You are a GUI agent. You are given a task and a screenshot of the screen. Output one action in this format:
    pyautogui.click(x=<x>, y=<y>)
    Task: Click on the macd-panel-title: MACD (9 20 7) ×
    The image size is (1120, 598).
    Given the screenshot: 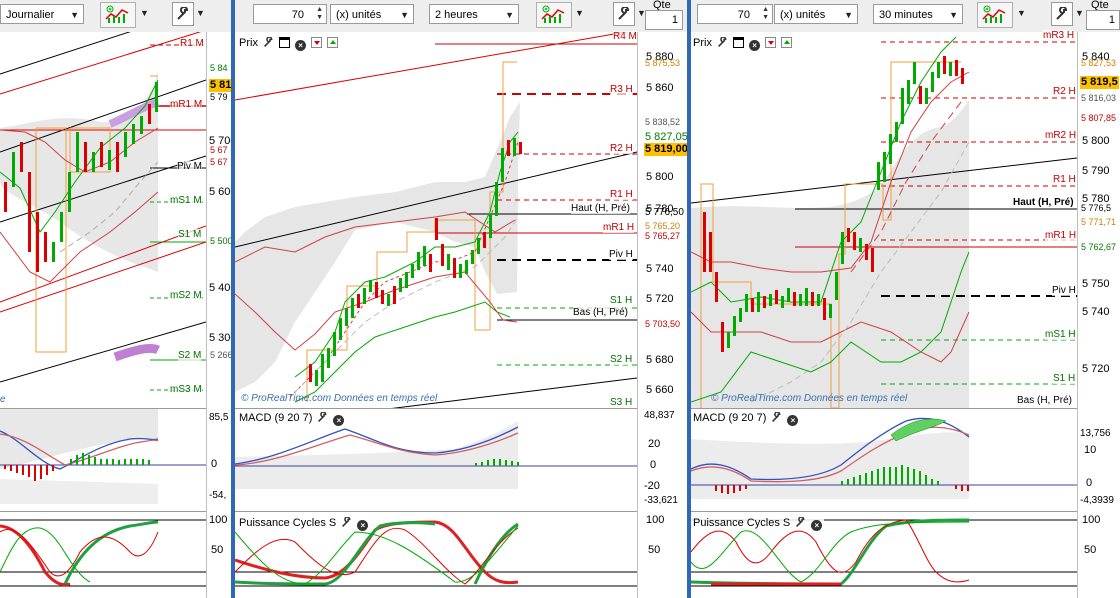 What is the action you would take?
    pyautogui.click(x=746, y=418)
    